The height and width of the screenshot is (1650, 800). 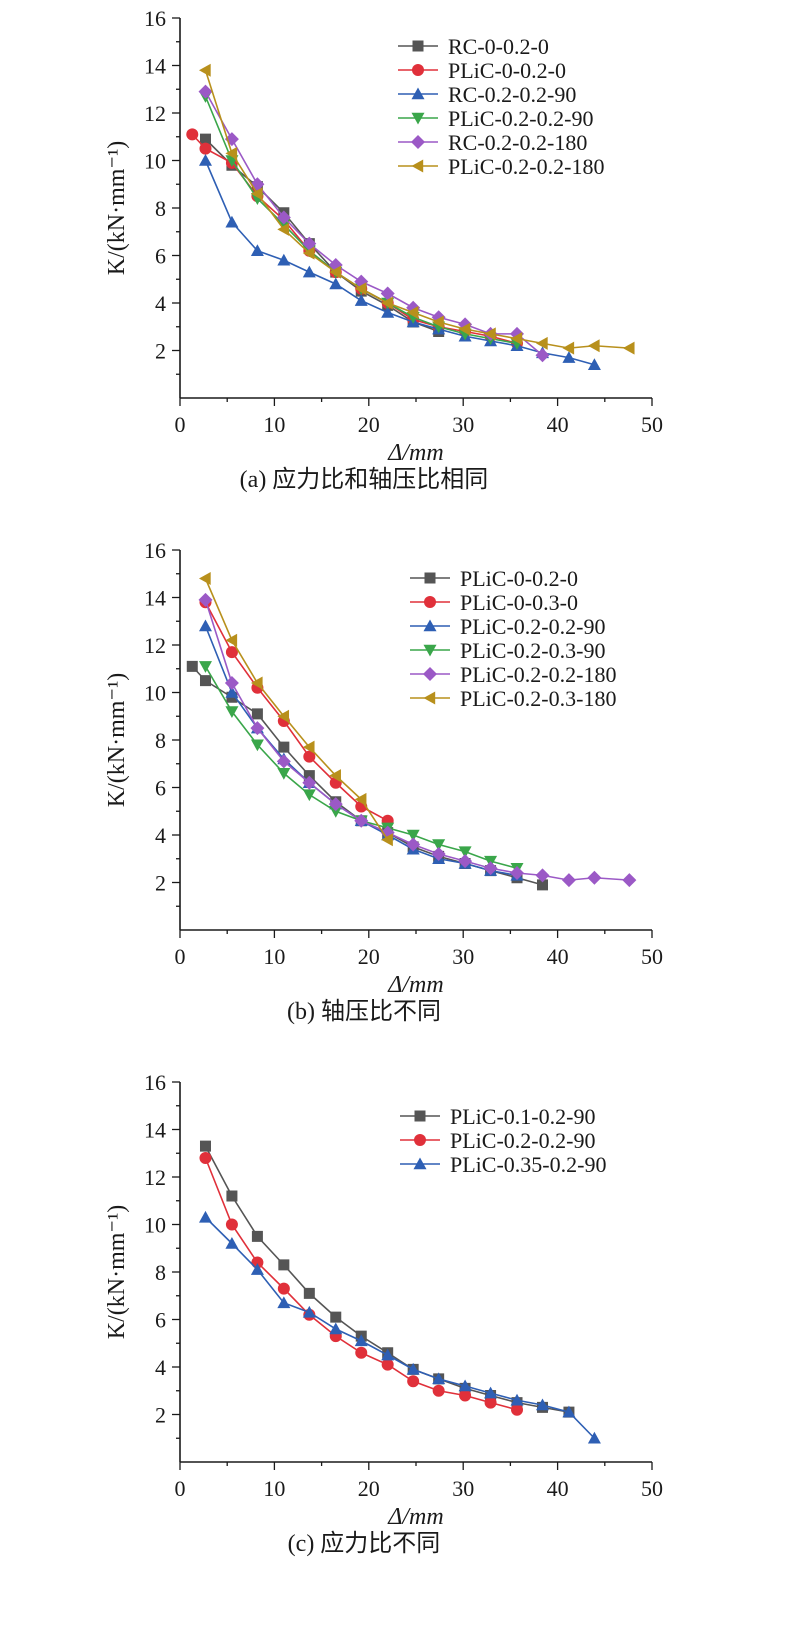 I want to click on x-tick-label: 50, so click(x=652, y=956).